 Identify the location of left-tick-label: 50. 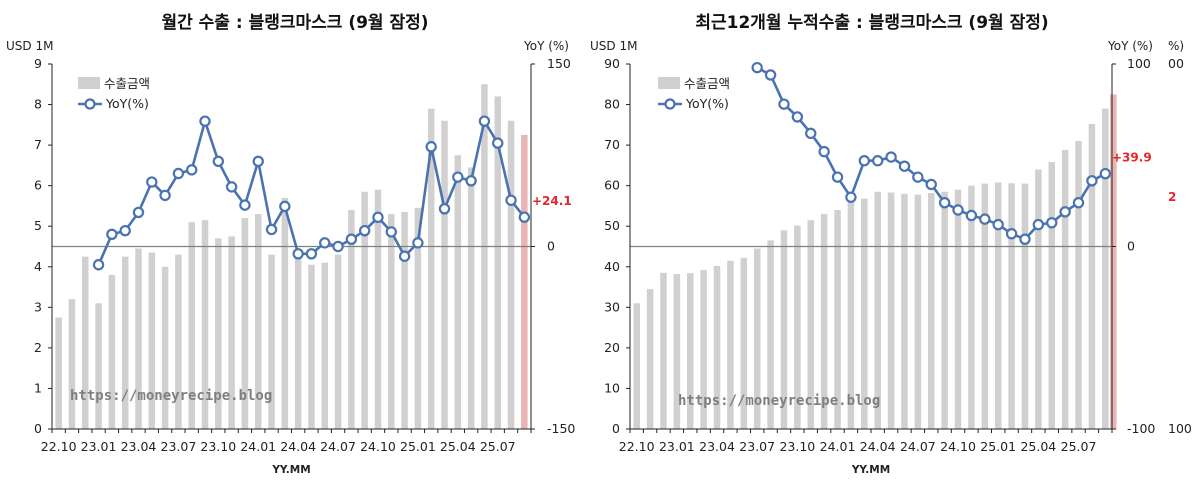
(612, 225).